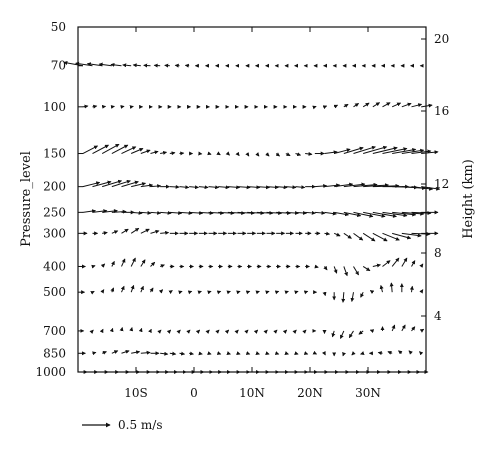 The height and width of the screenshot is (454, 500). What do you see at coordinates (194, 393) in the screenshot?
I see `x-tick-label: 0` at bounding box center [194, 393].